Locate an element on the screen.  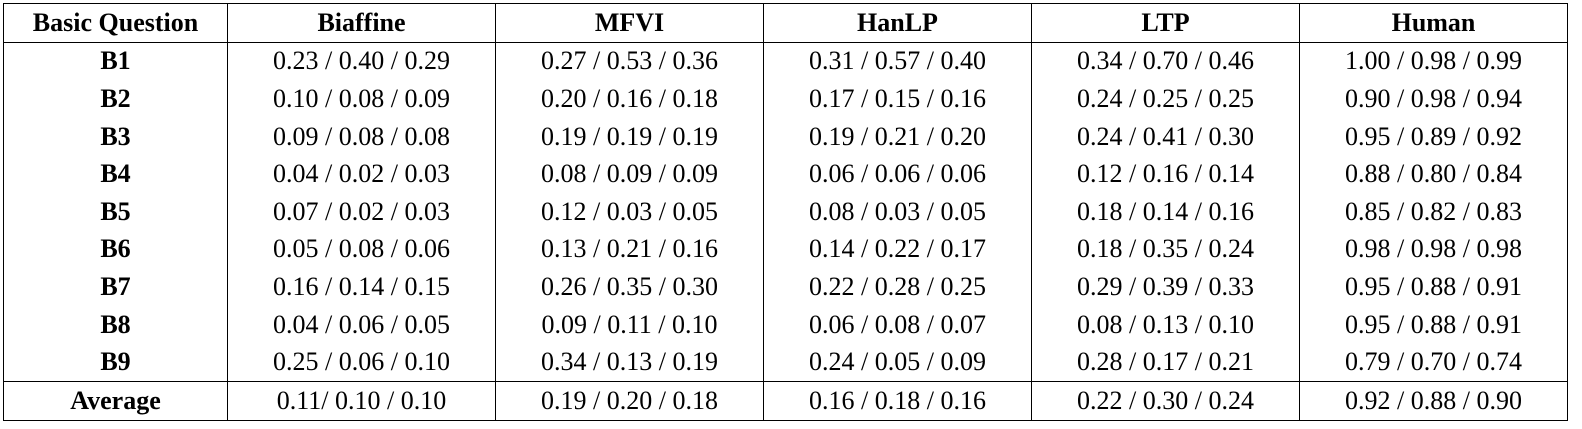
table-cell: 0.22 / 0.30 / 0.24 is located at coordinates (1165, 400).